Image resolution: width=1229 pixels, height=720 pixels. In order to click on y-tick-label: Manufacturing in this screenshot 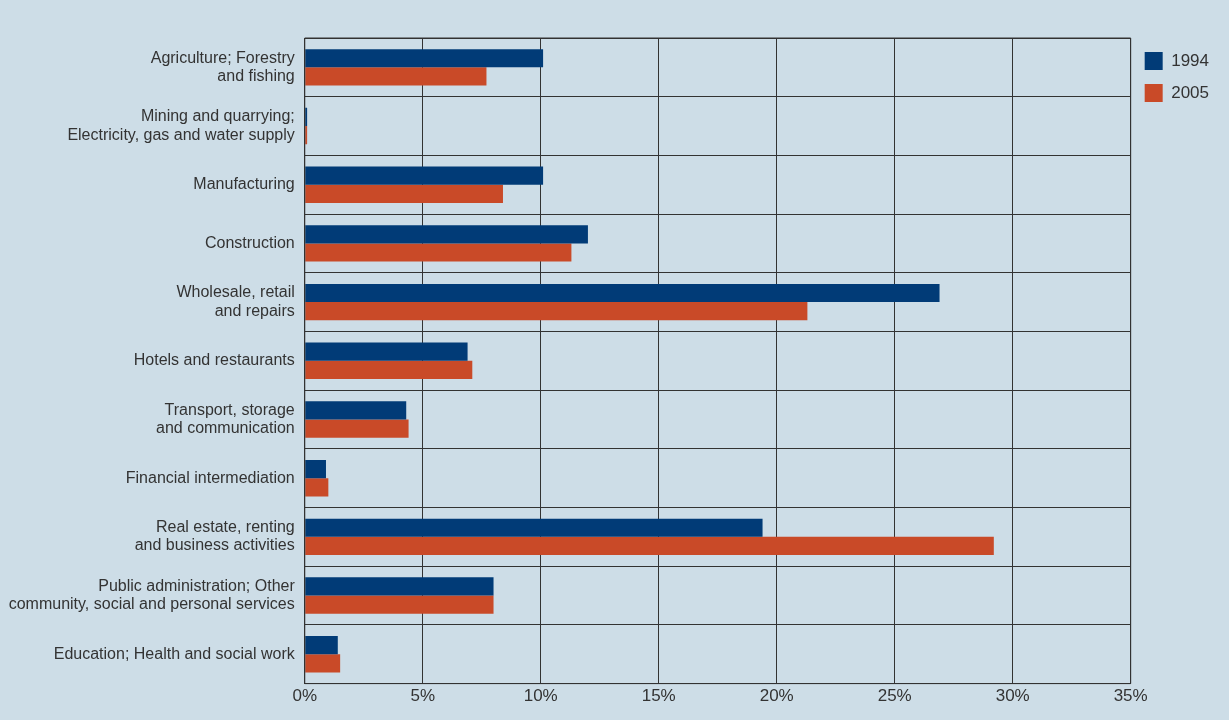, I will do `click(244, 184)`.